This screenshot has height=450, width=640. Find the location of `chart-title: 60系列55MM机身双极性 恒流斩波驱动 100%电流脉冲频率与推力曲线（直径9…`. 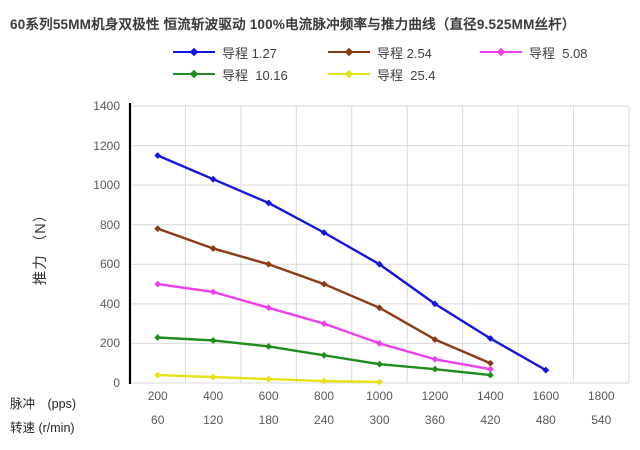

chart-title: 60系列55MM机身双极性 恒流斩波驱动 100%电流脉冲频率与推力曲线（直径9… is located at coordinates (293, 24).